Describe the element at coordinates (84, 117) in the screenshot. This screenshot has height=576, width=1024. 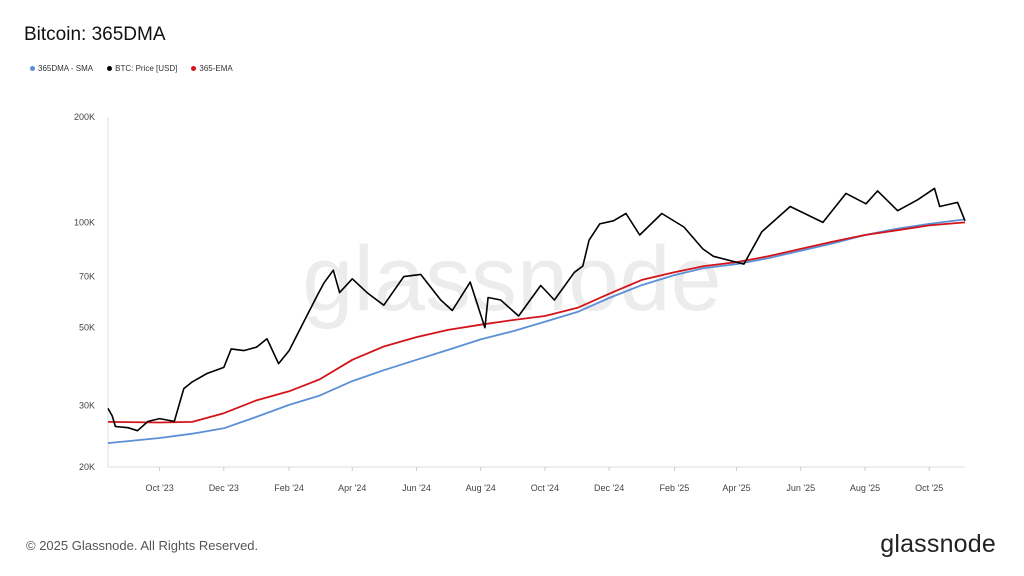
I see `y-tick-label: 200K` at that location.